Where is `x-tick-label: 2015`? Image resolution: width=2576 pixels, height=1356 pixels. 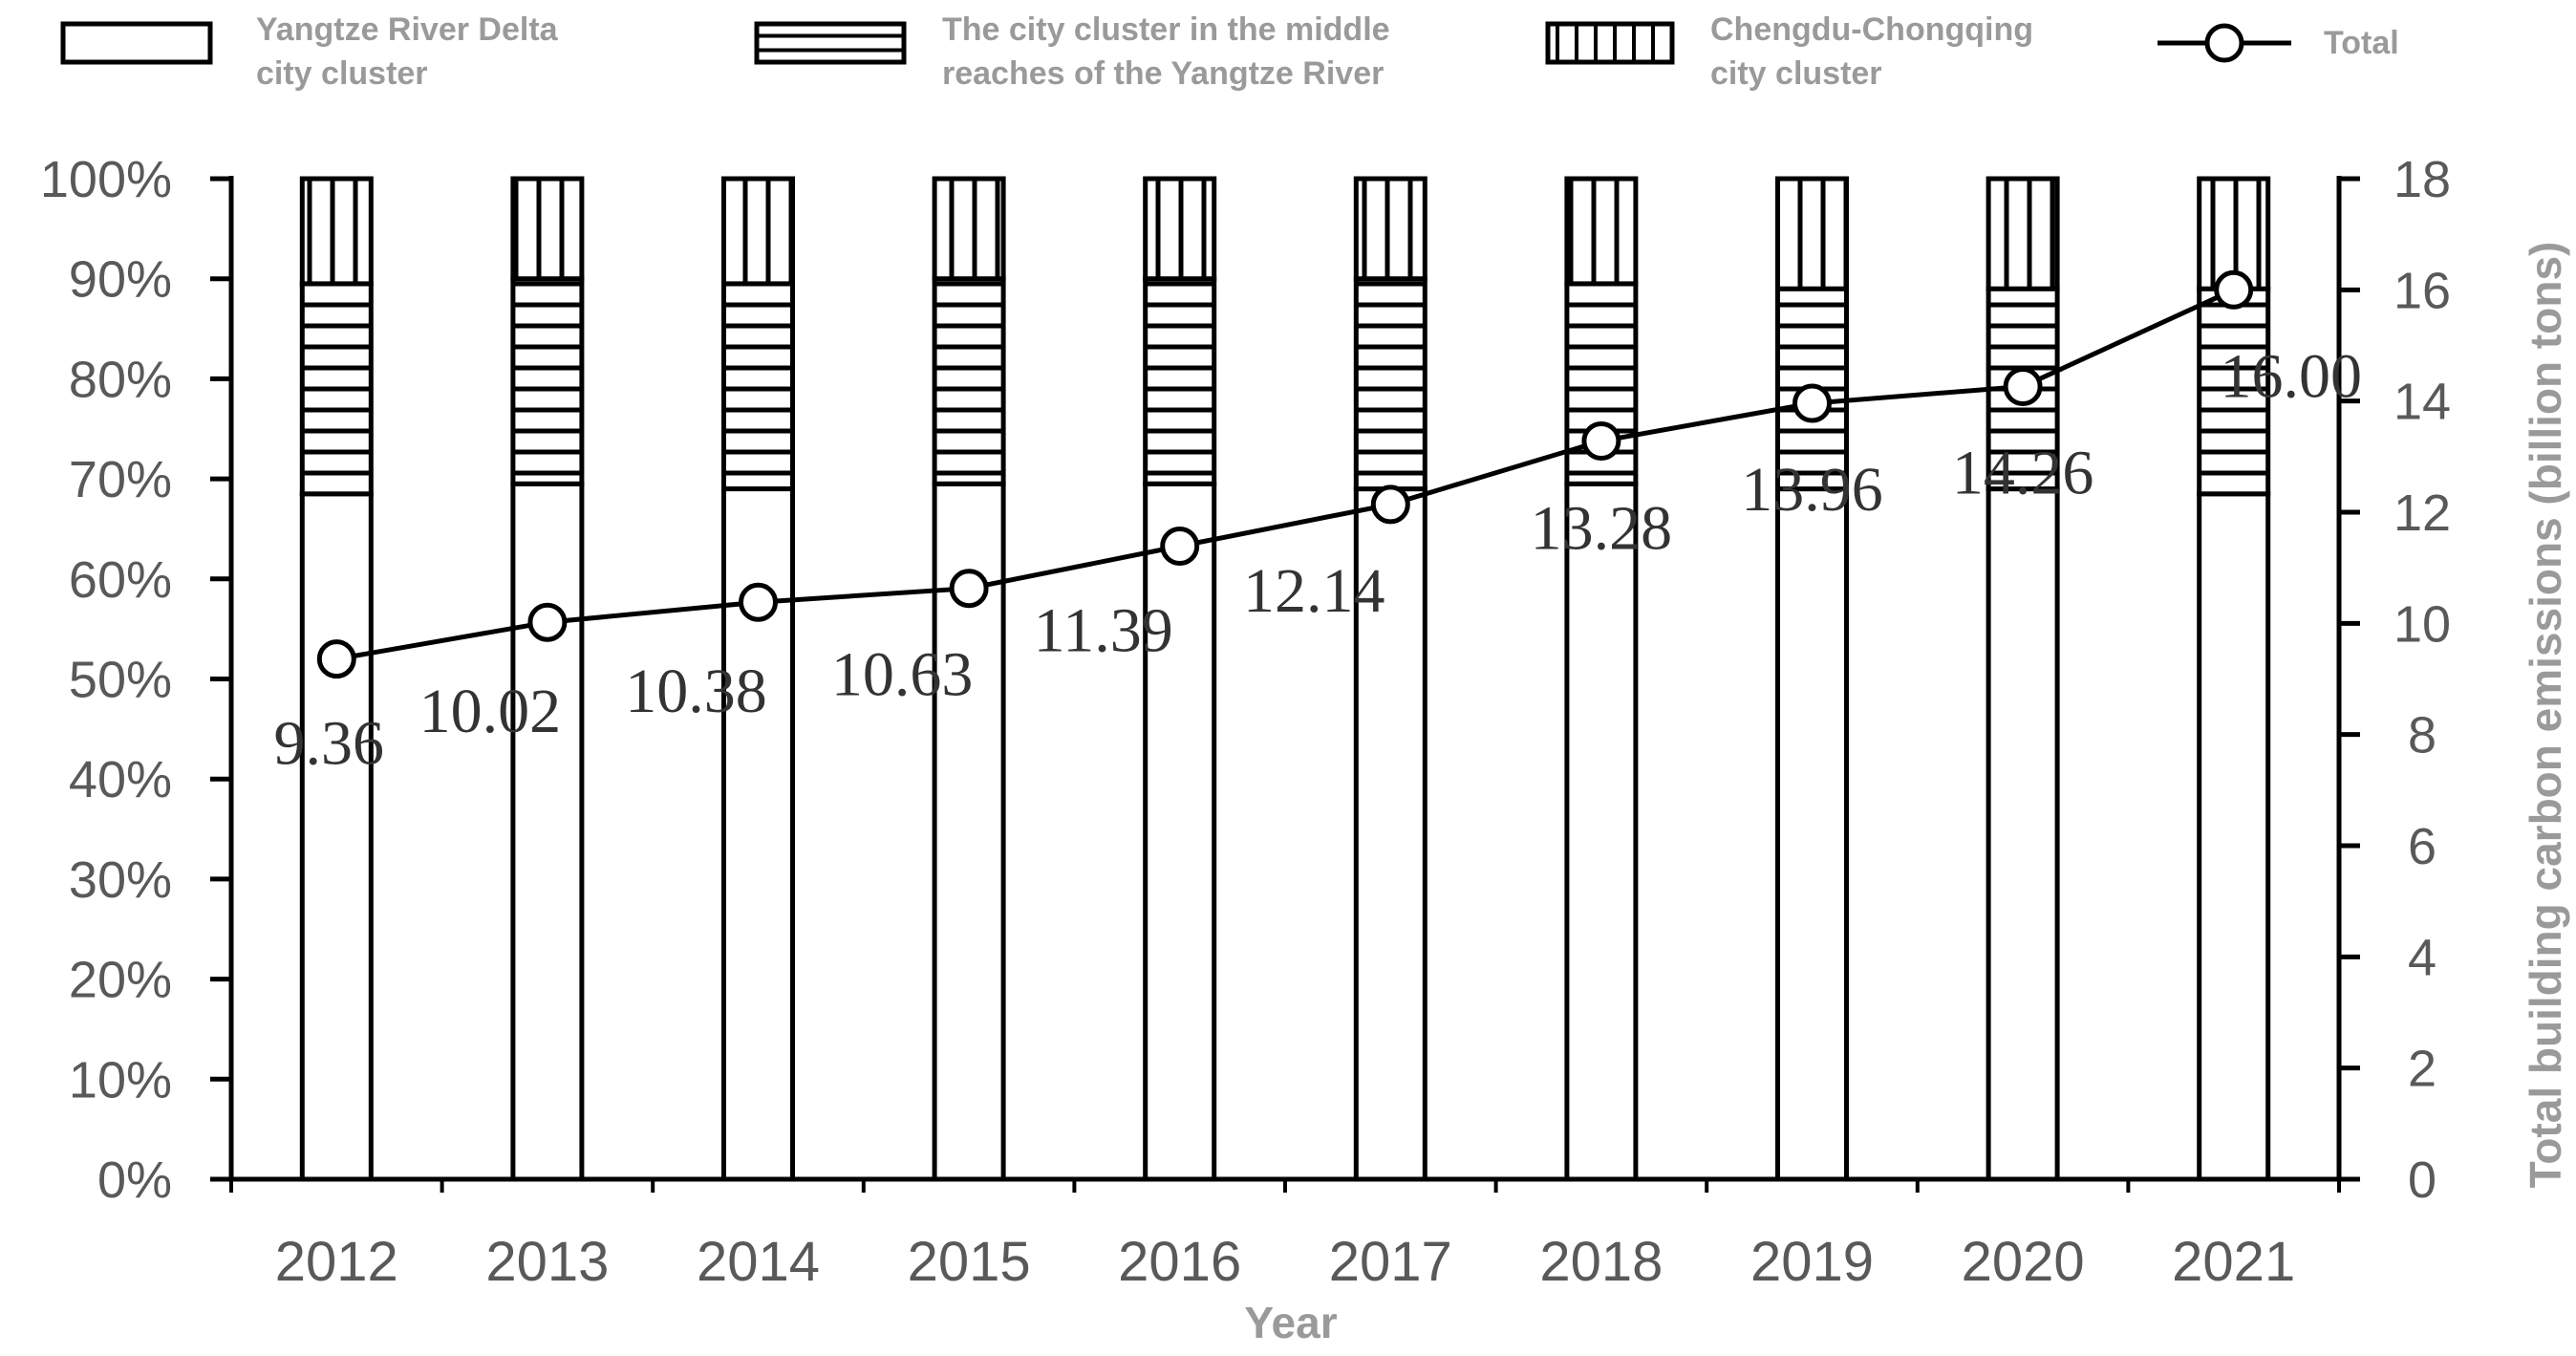 x-tick-label: 2015 is located at coordinates (969, 1262).